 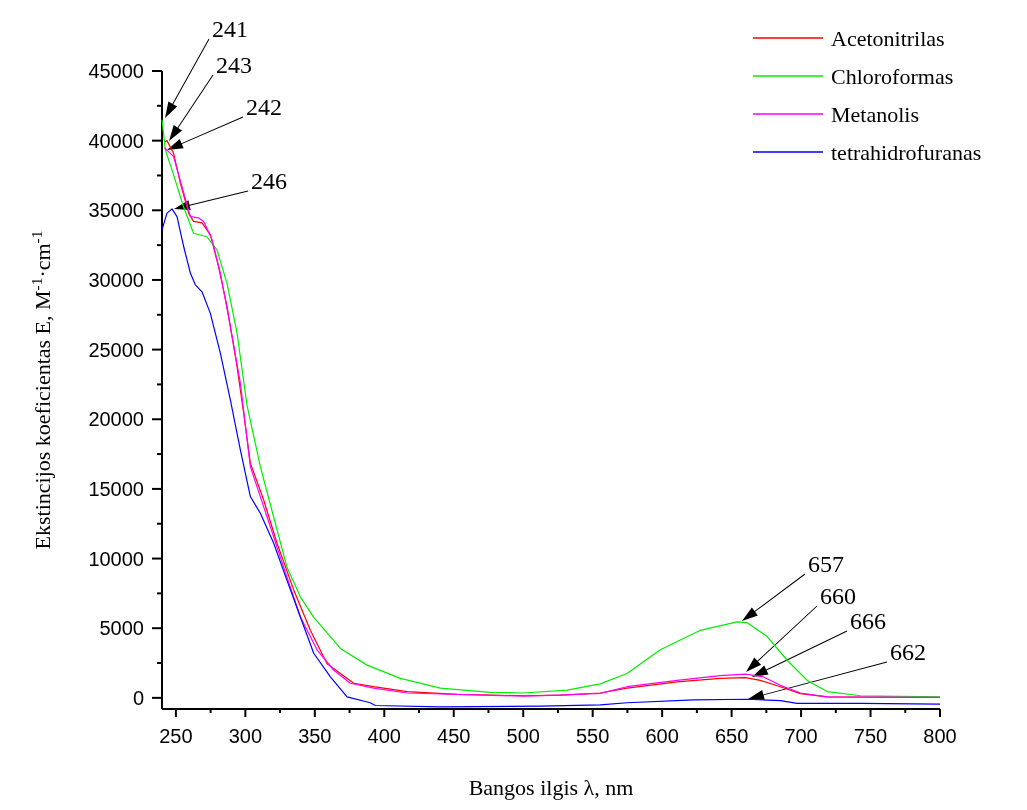 What do you see at coordinates (176, 736) in the screenshot?
I see `x-tick-label: 250` at bounding box center [176, 736].